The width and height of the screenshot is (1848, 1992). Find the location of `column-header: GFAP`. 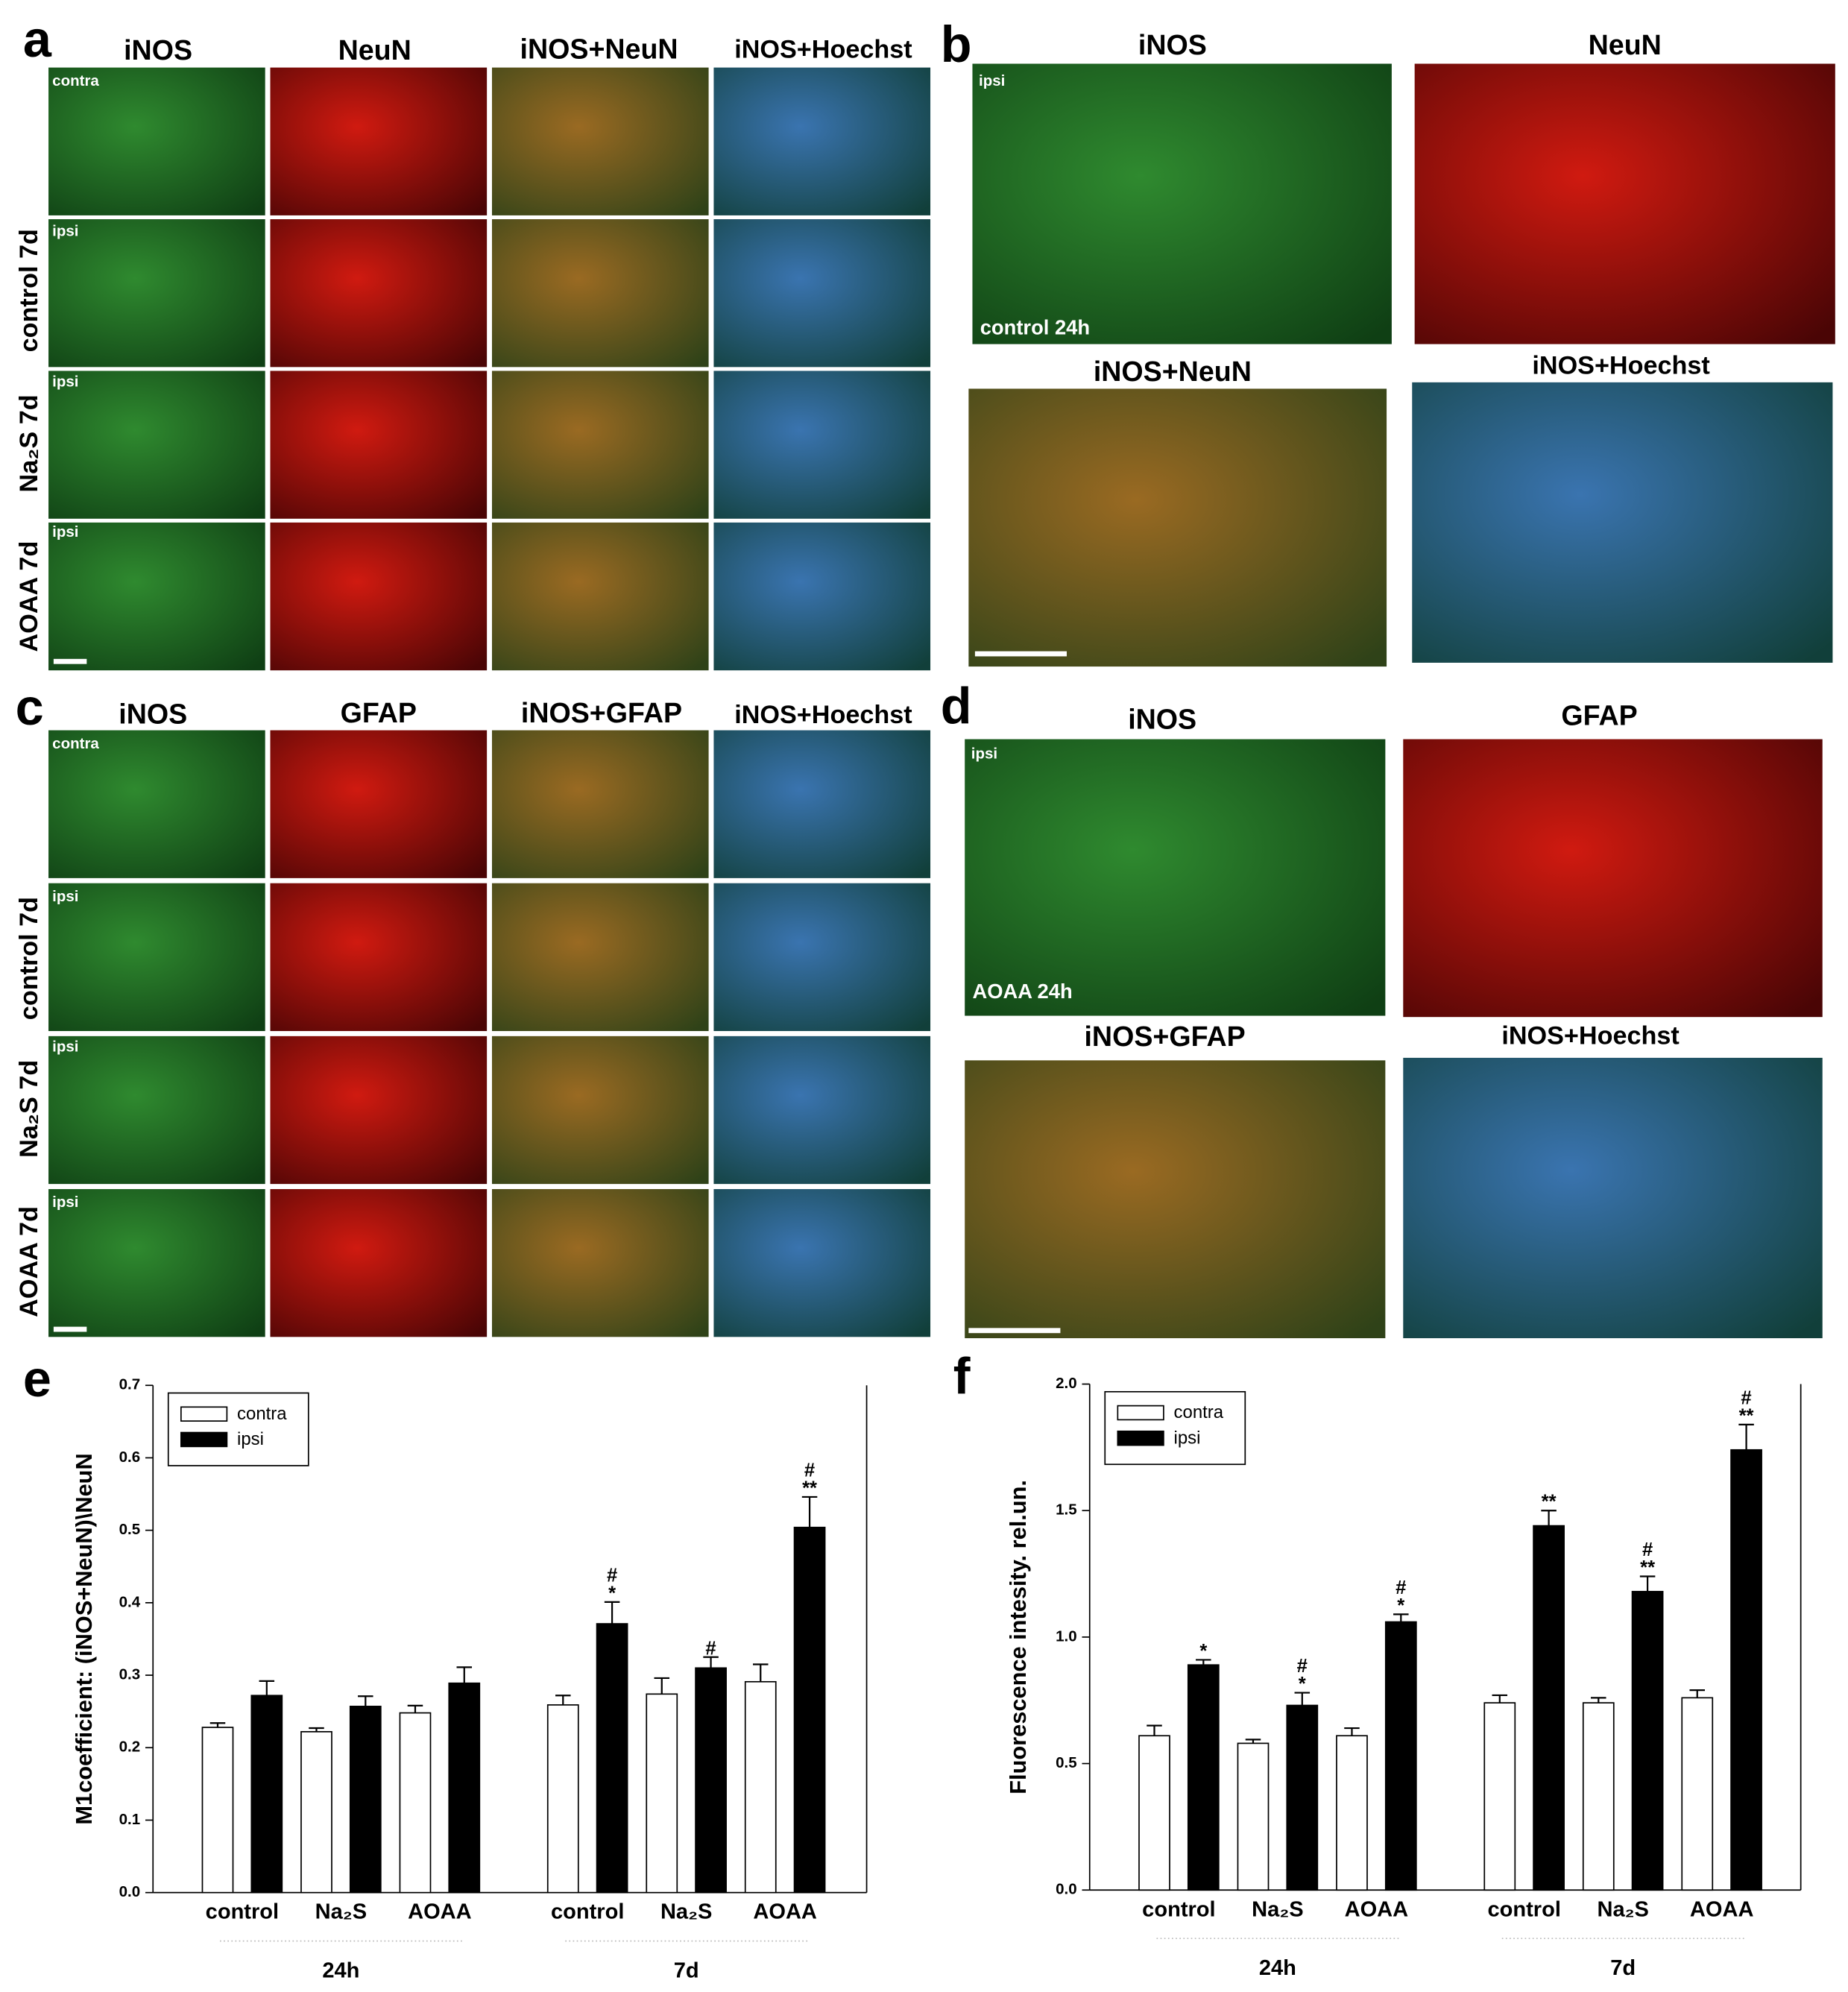

column-header: GFAP is located at coordinates (379, 712).